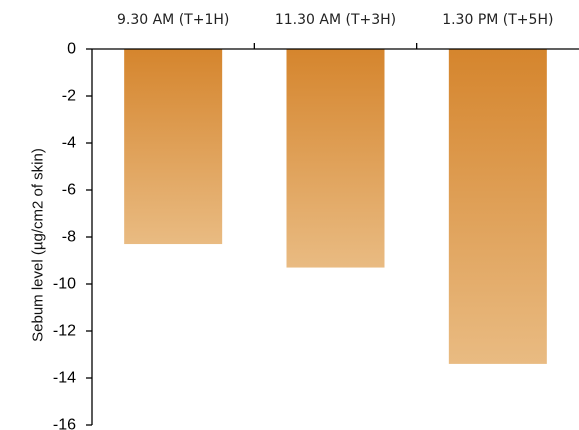 This screenshot has width=579, height=430. I want to click on y-tick-label: -6, so click(69, 190).